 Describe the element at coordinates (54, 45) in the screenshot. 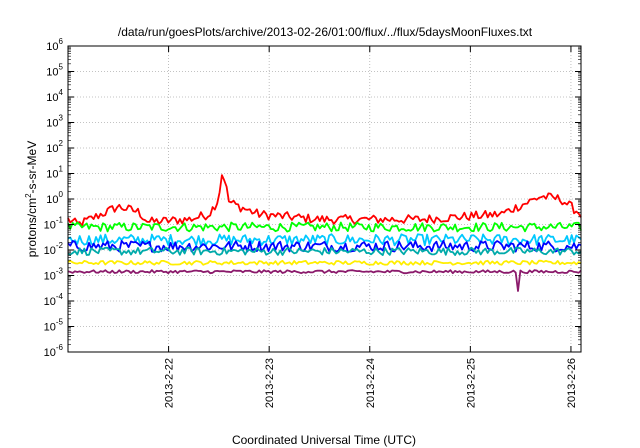

I see `y-tick-label: 10⁶` at that location.